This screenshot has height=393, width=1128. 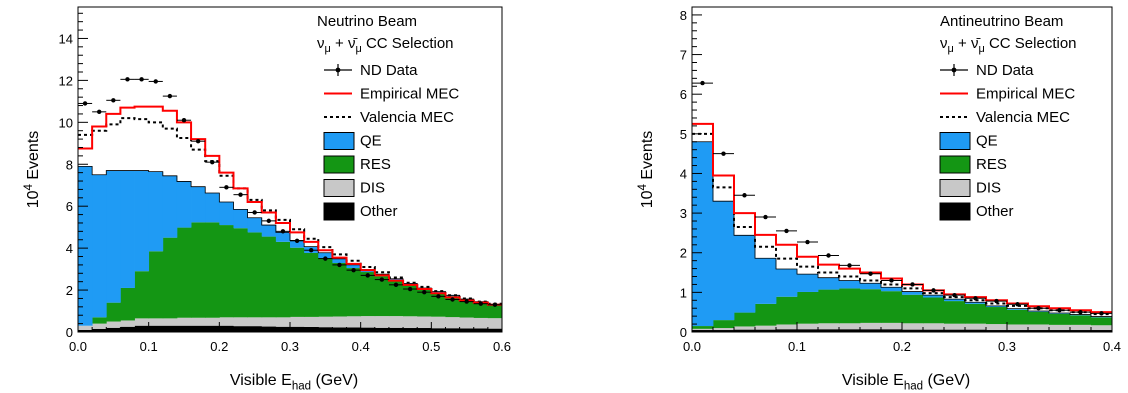 I want to click on y-tick-label: 4, so click(x=69, y=248).